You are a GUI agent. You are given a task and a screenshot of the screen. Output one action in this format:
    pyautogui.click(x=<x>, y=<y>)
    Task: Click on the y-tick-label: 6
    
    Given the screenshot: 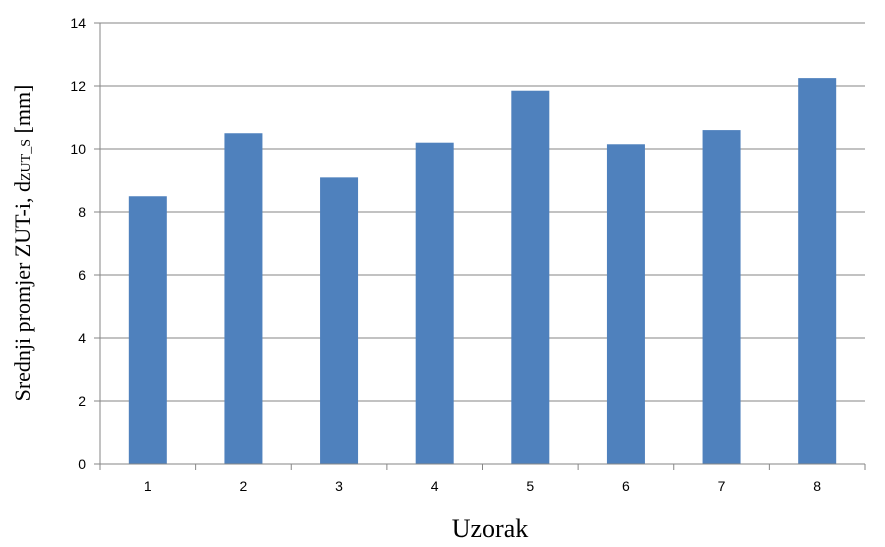 What is the action you would take?
    pyautogui.click(x=82, y=275)
    